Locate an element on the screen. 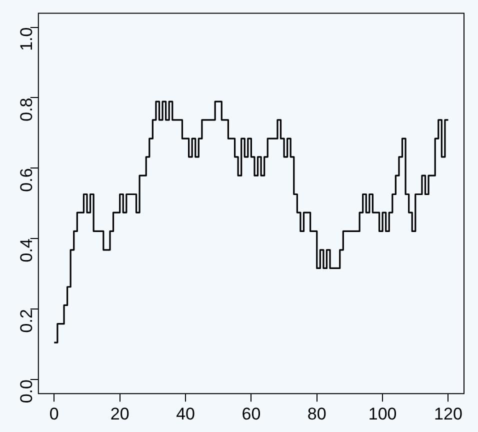 This screenshot has width=478, height=432. y-tick-label: 0.8 is located at coordinates (26, 110).